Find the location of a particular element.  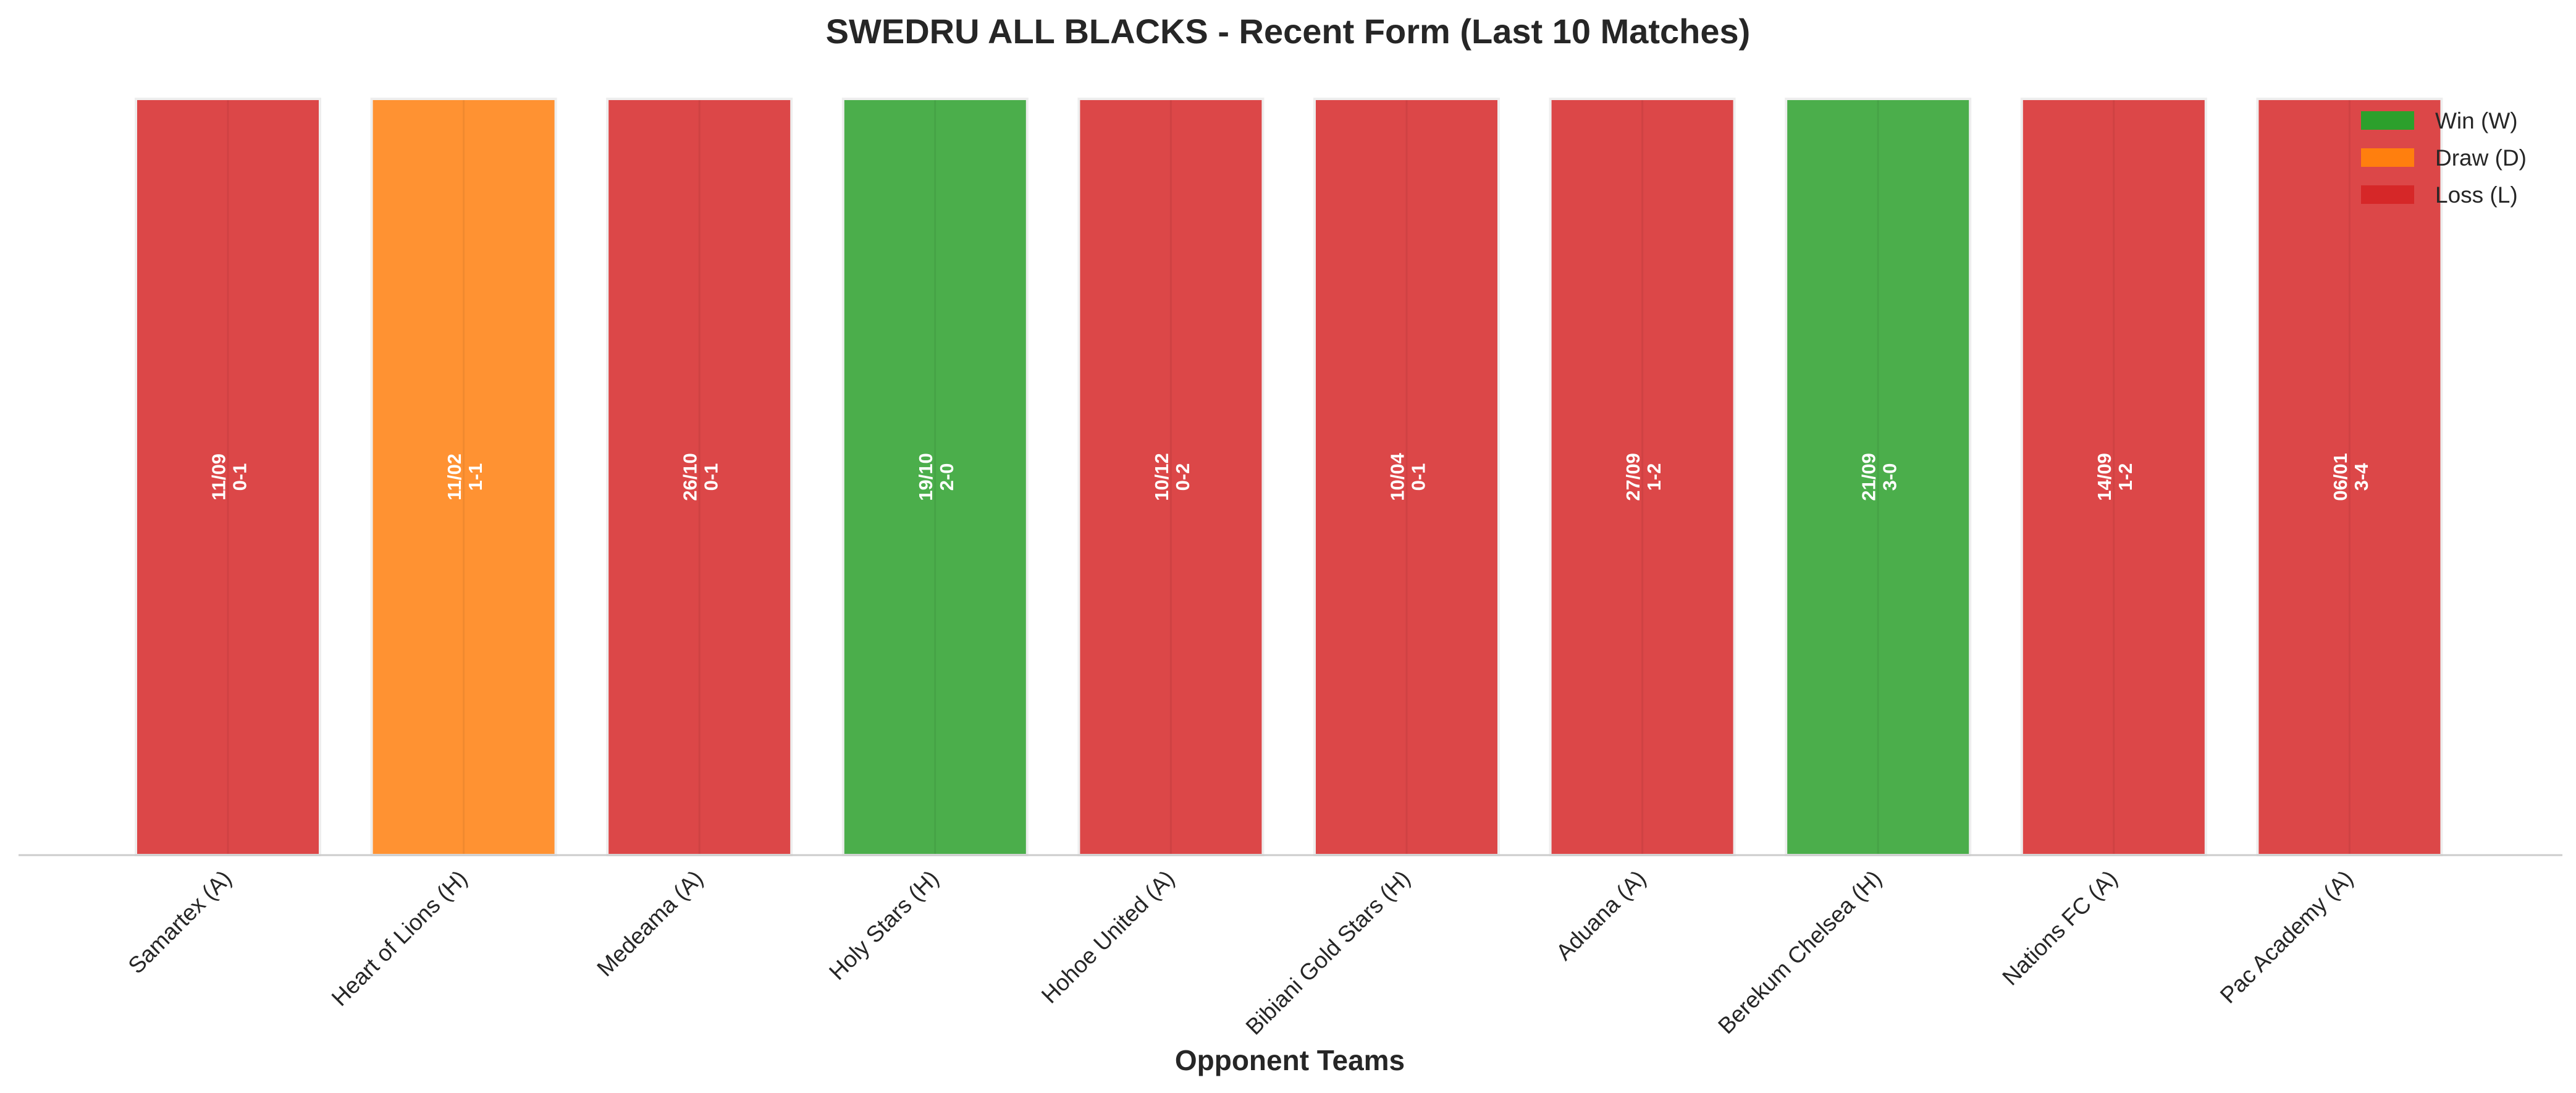

bar-score-2: 1-1 is located at coordinates (475, 477).